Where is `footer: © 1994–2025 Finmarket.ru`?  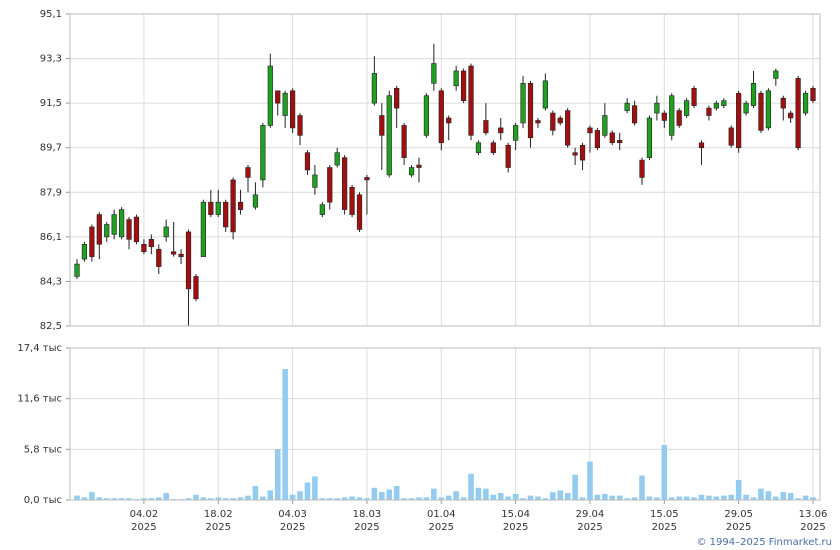 footer: © 1994–2025 Finmarket.ru is located at coordinates (764, 542).